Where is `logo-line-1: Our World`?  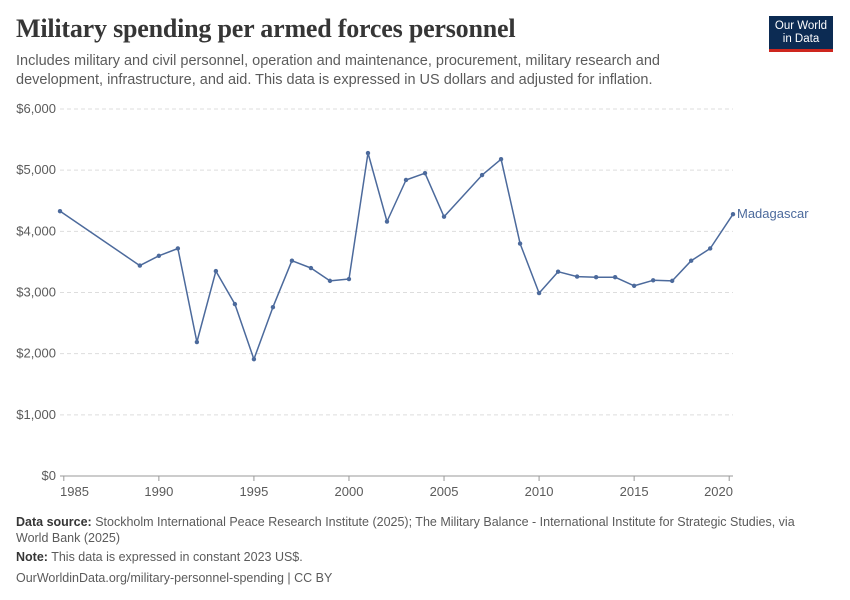 logo-line-1: Our World is located at coordinates (801, 26).